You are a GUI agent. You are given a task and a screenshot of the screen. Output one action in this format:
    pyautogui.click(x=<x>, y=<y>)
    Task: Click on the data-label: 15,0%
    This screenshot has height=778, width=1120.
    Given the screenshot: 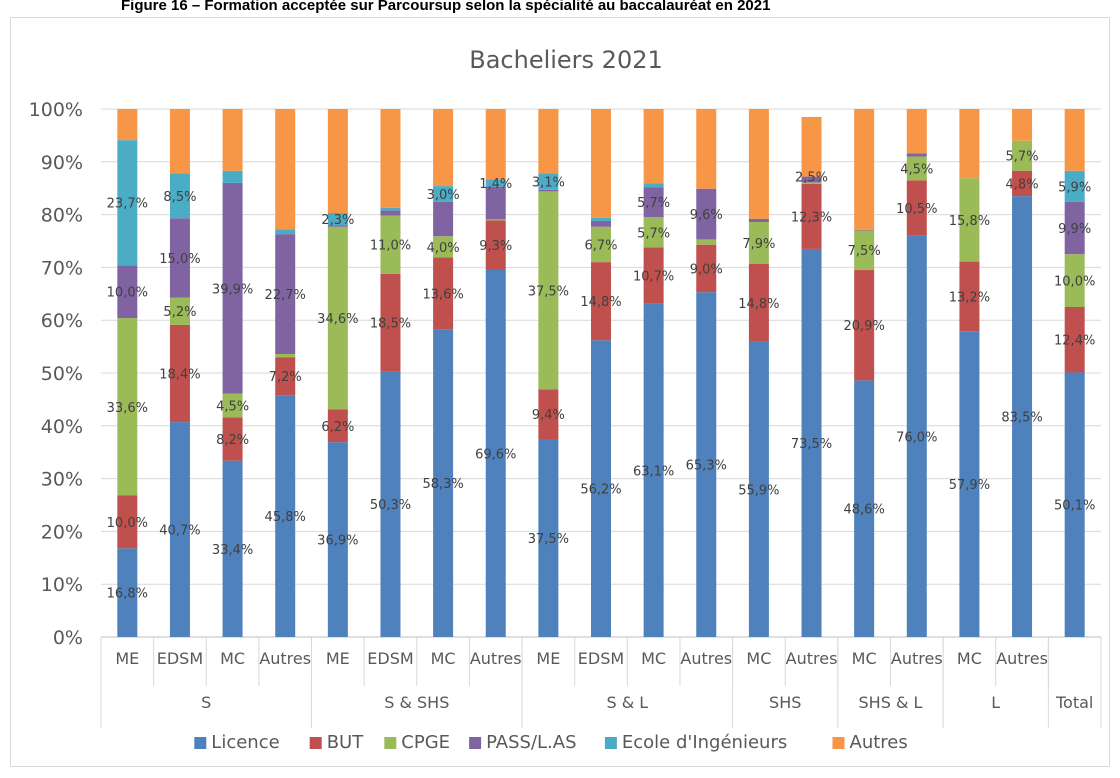 What is the action you would take?
    pyautogui.click(x=179, y=259)
    